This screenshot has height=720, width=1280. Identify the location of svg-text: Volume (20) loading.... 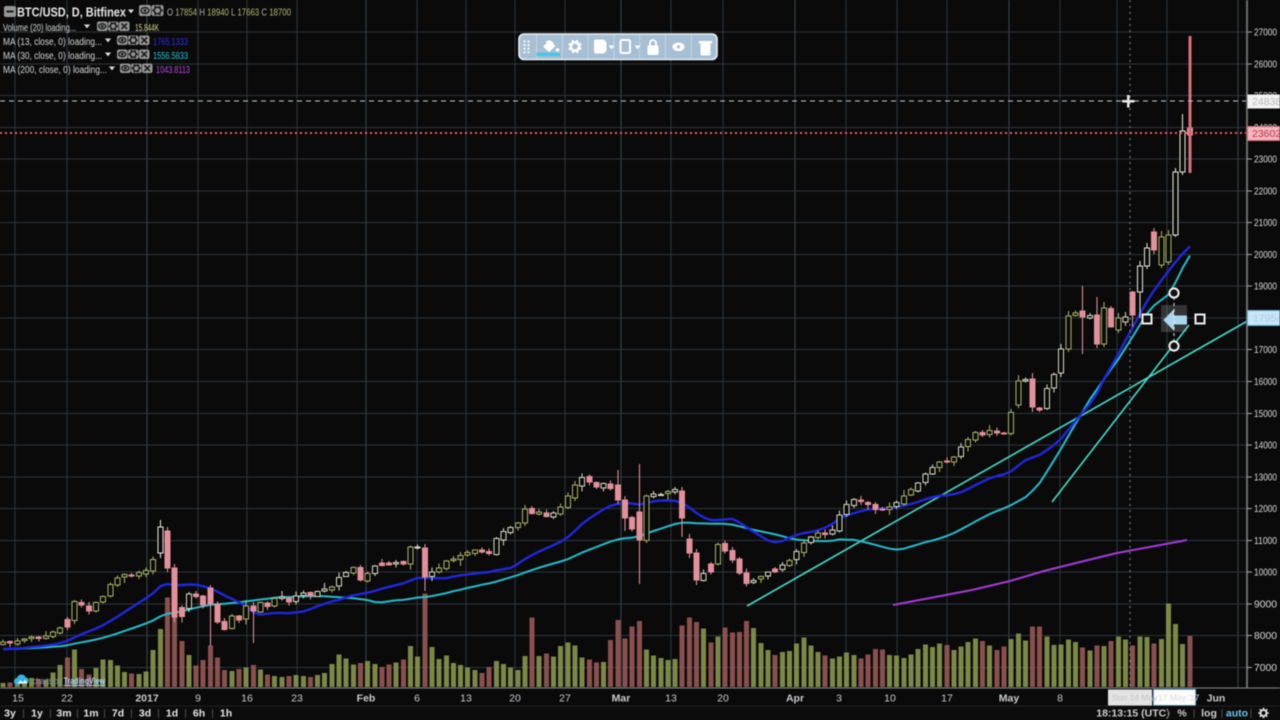
(39, 28).